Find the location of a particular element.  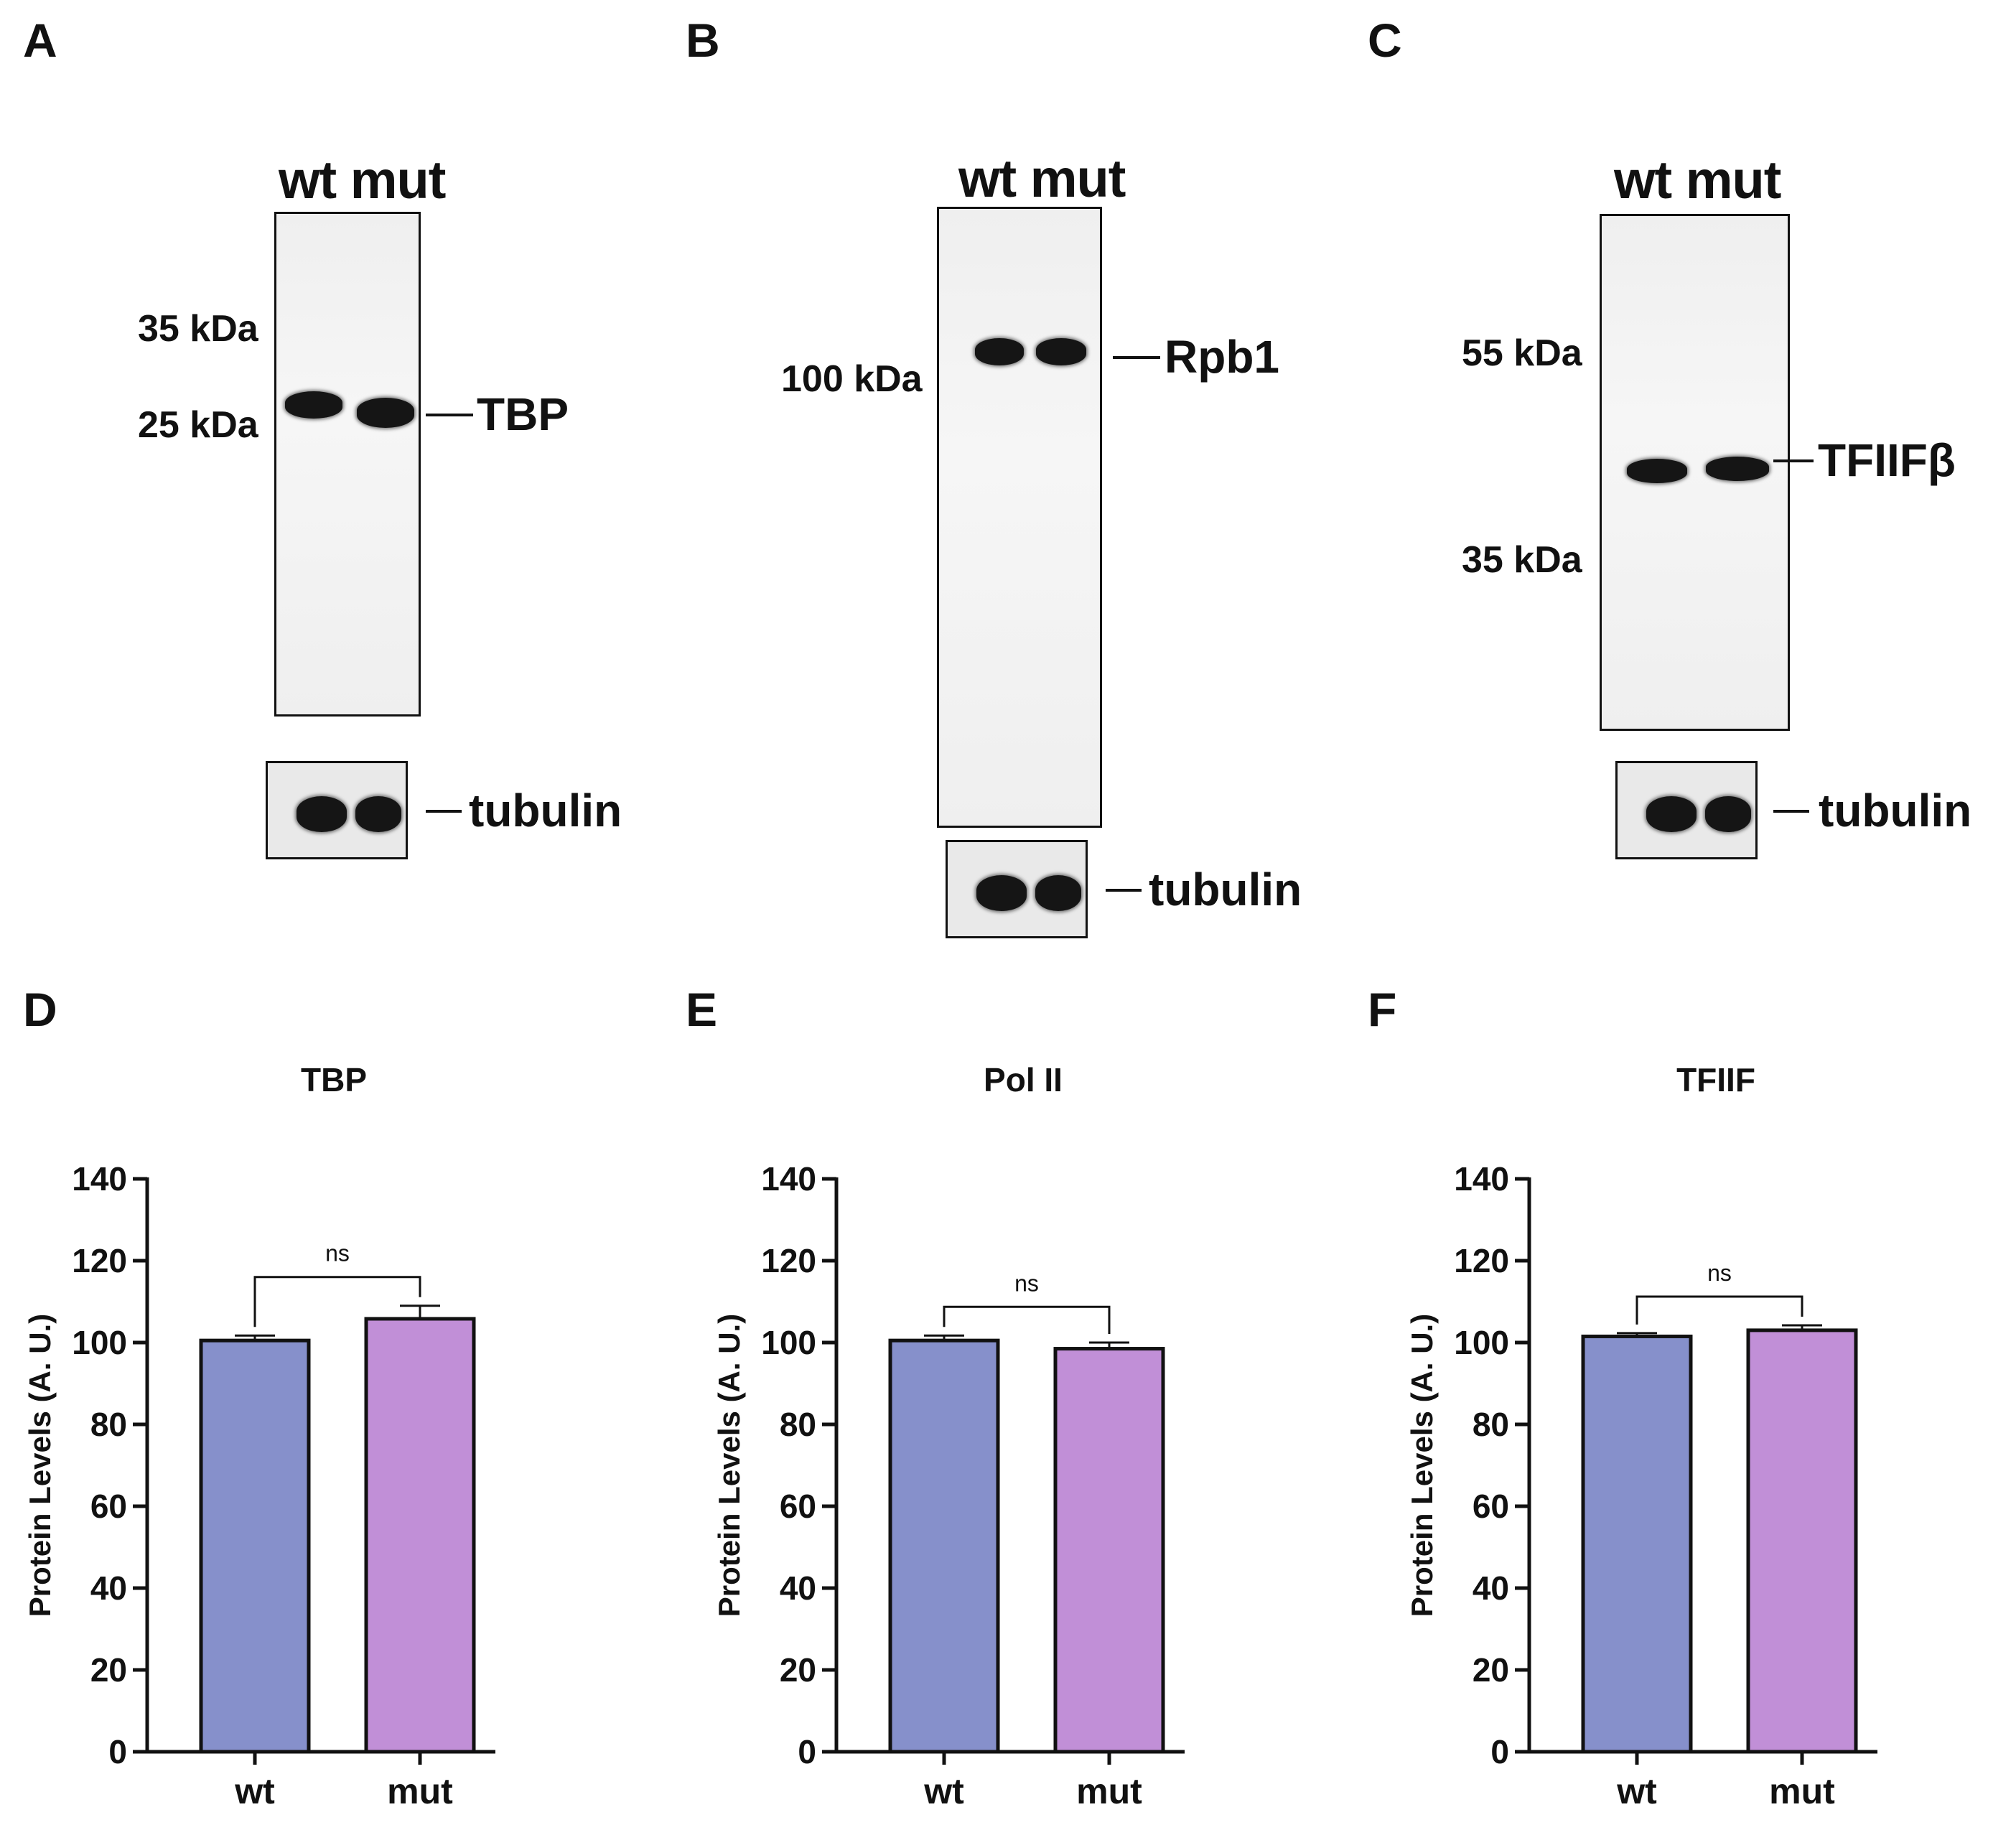

chart-title: Pol II is located at coordinates (1023, 1079).